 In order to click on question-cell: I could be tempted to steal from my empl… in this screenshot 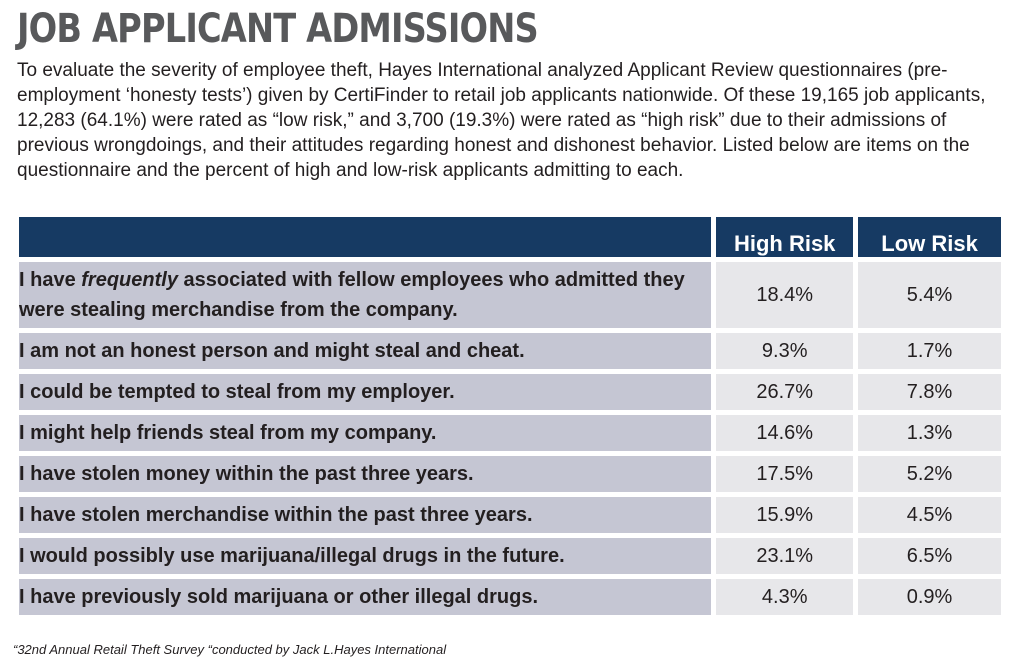, I will do `click(365, 392)`.